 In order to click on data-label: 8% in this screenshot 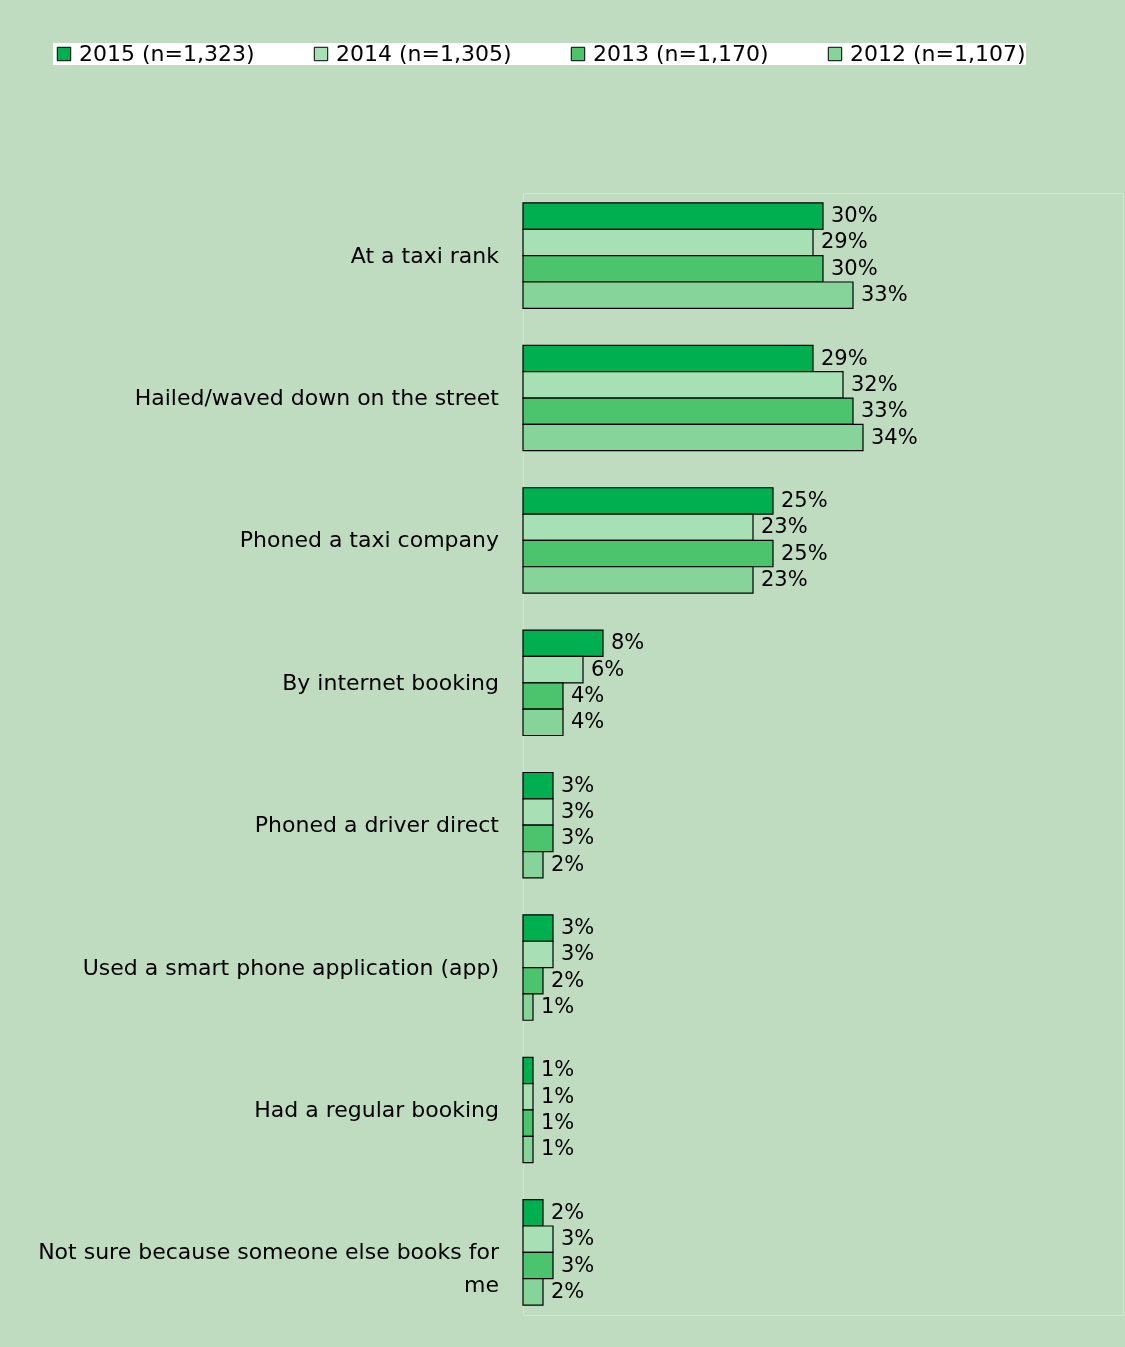, I will do `click(628, 642)`.